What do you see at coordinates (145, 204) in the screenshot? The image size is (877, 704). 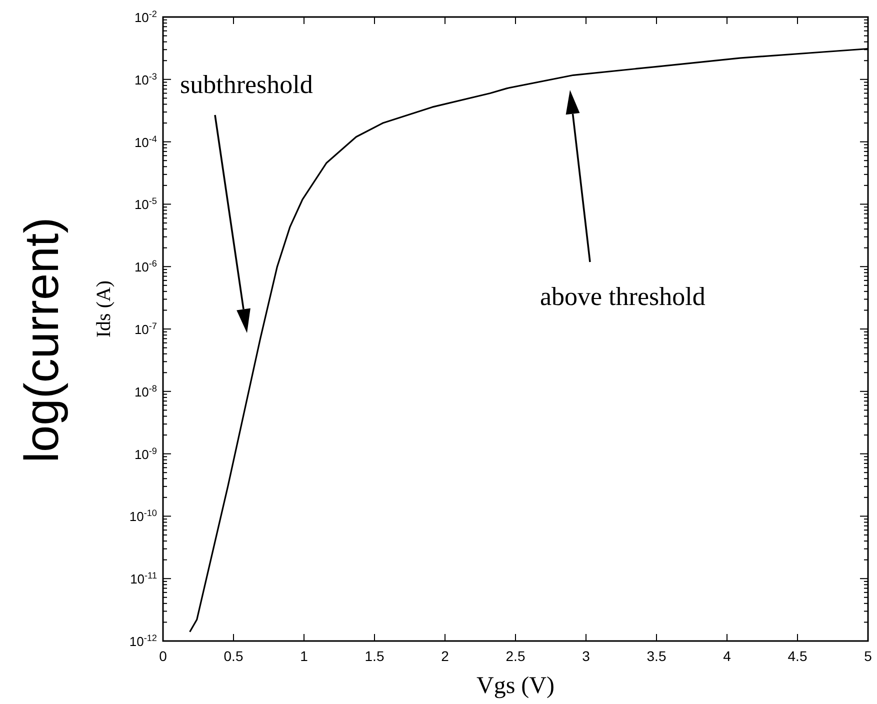 I see `y-tick-label: 10$^{-5}$` at bounding box center [145, 204].